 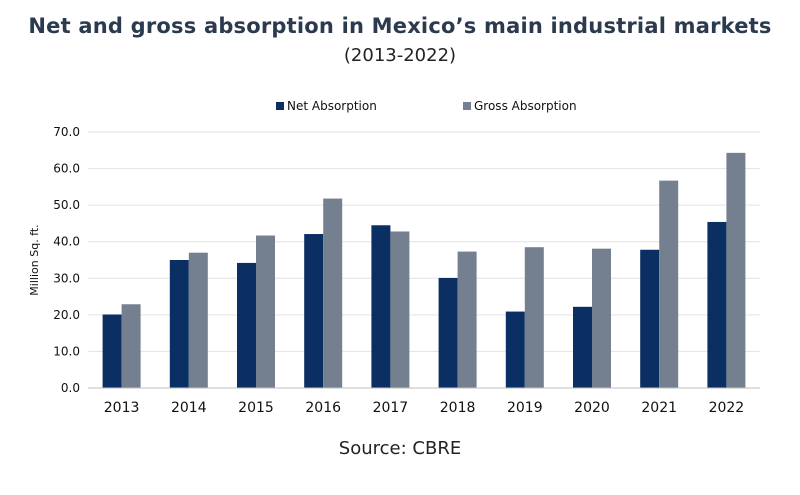 What do you see at coordinates (323, 408) in the screenshot?
I see `x-tick-label: 2016` at bounding box center [323, 408].